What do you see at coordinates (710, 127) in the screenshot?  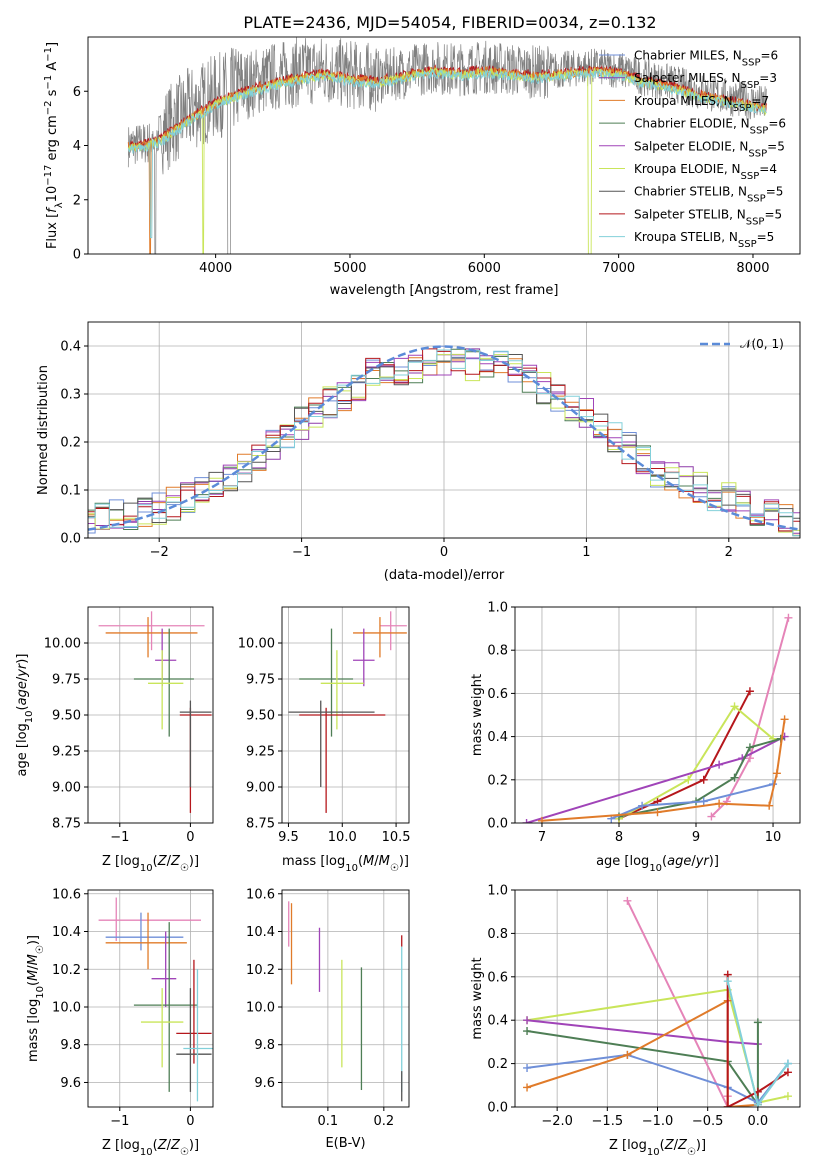 I see `legend-entry: Chabrier ELODIE, NSSP=6` at bounding box center [710, 127].